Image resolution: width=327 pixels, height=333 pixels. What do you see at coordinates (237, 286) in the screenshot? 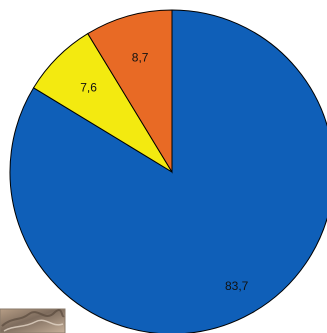
I see `pie-data-label-0: 83,7` at bounding box center [237, 286].